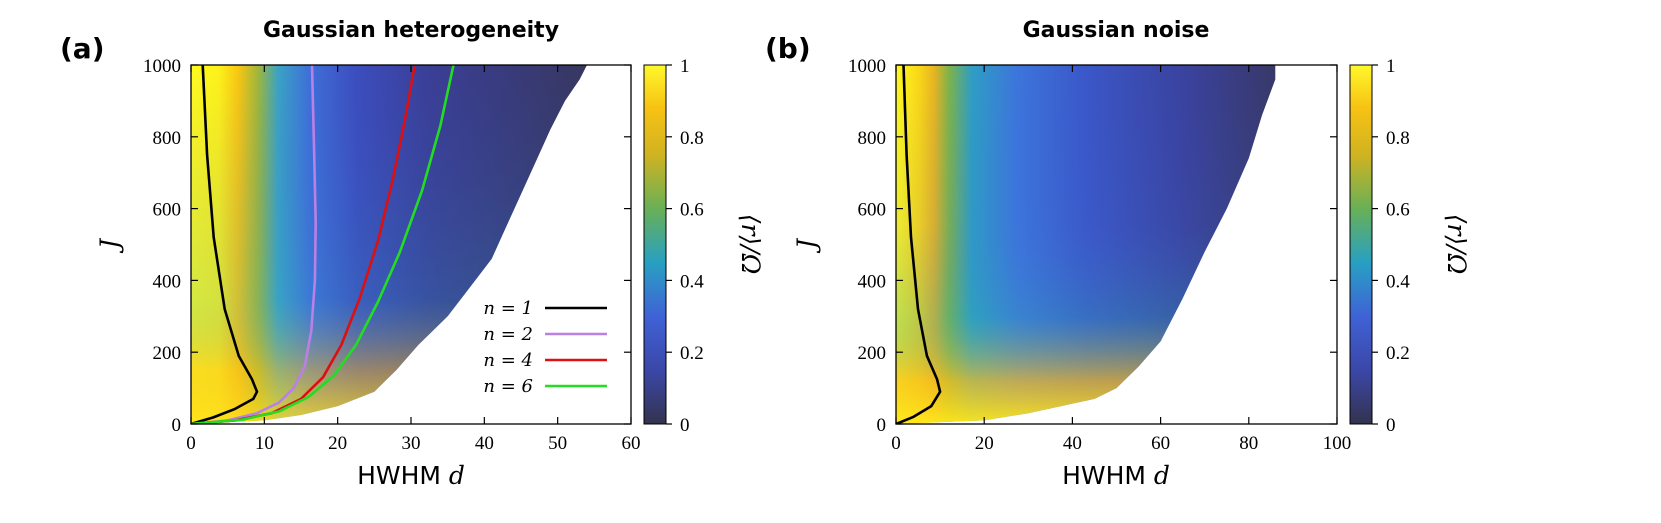  What do you see at coordinates (692, 281) in the screenshot?
I see `colorbar-tick-label-a: 0.4` at bounding box center [692, 281].